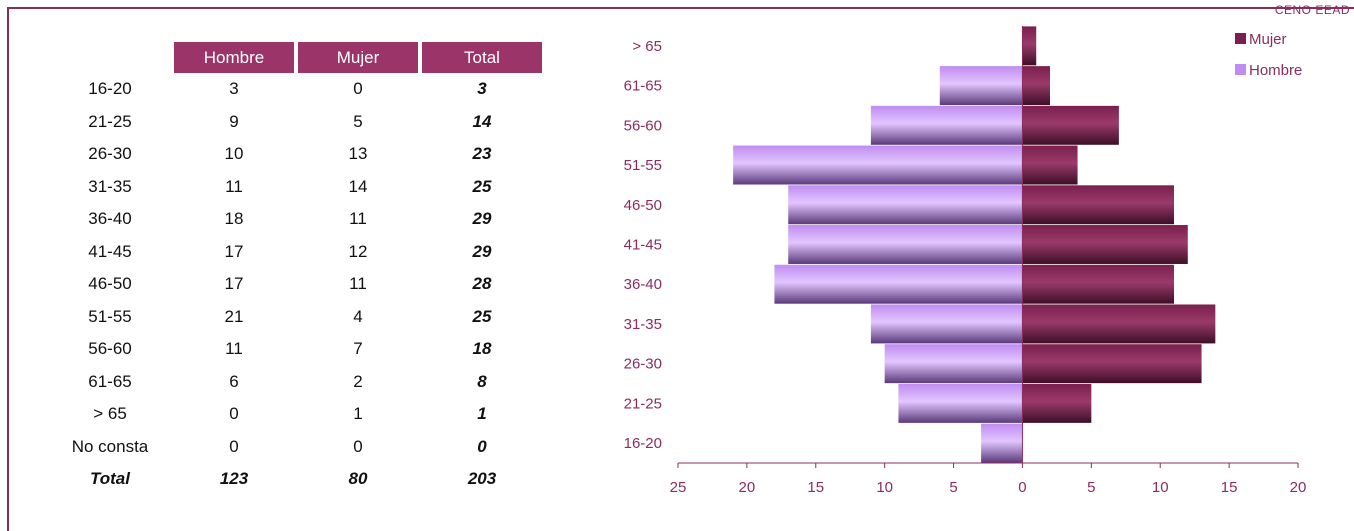 This screenshot has height=531, width=1354. Describe the element at coordinates (358, 186) in the screenshot. I see `mujer-value: 14` at that location.